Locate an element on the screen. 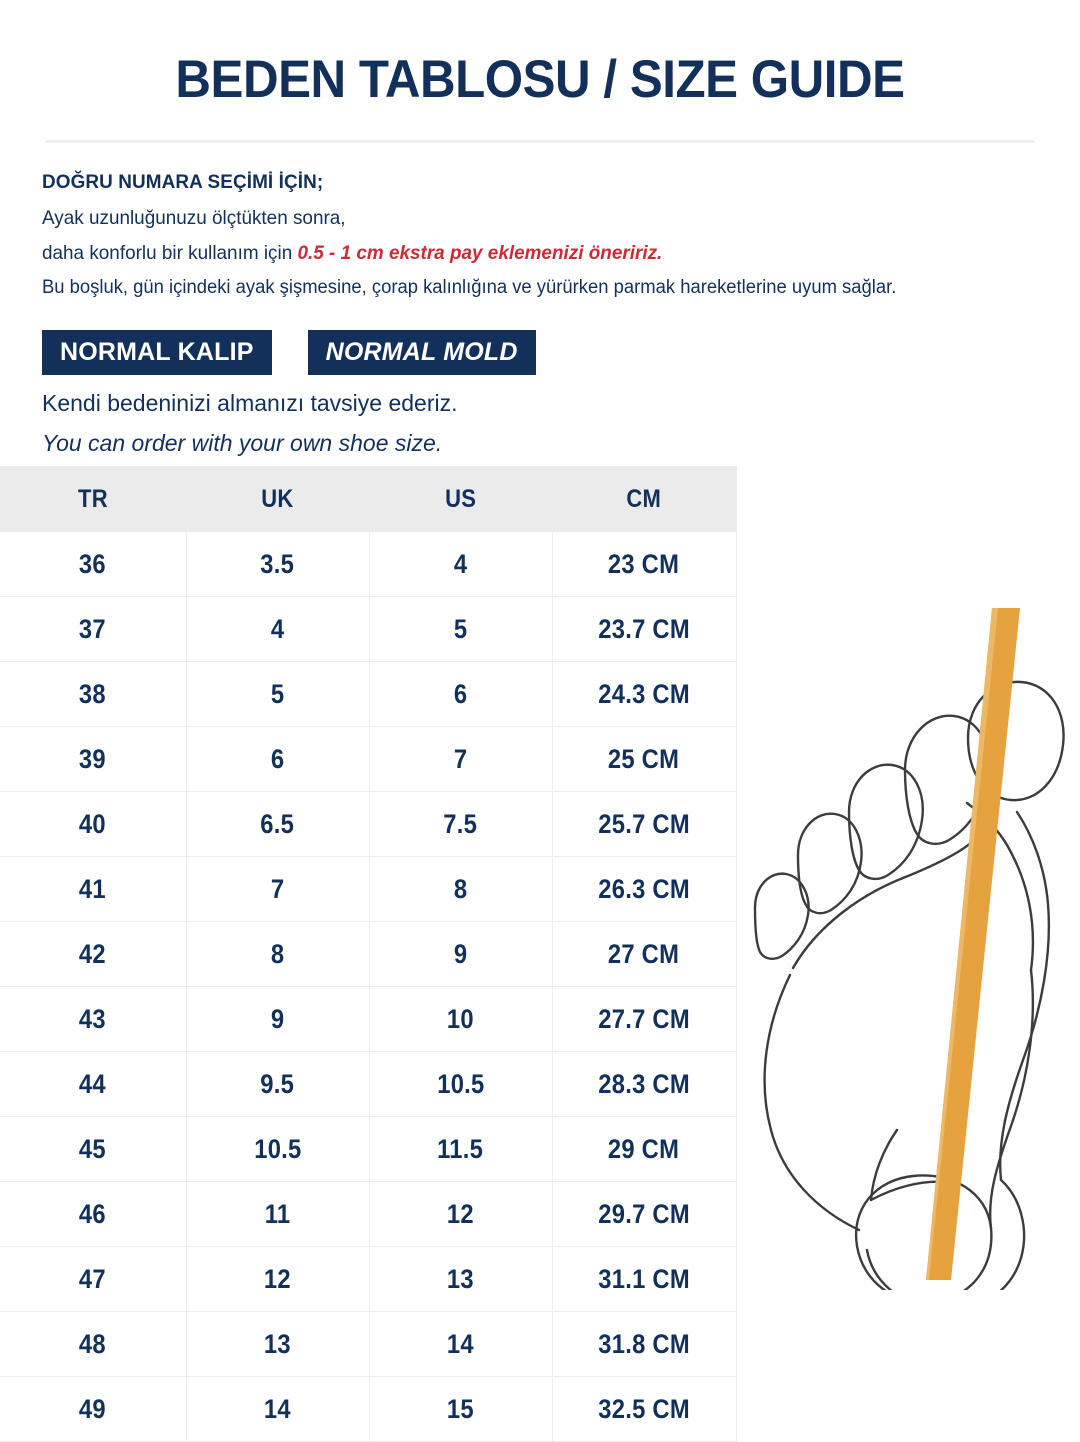  cell-cm-value: 27.7 CM is located at coordinates (644, 1018).